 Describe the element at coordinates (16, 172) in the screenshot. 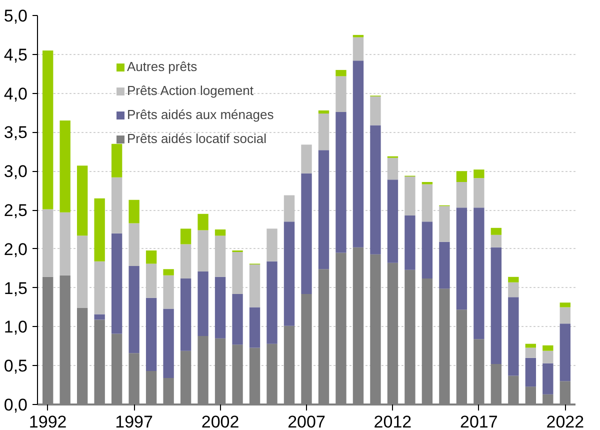

I see `y-tick-label: 3,0` at that location.